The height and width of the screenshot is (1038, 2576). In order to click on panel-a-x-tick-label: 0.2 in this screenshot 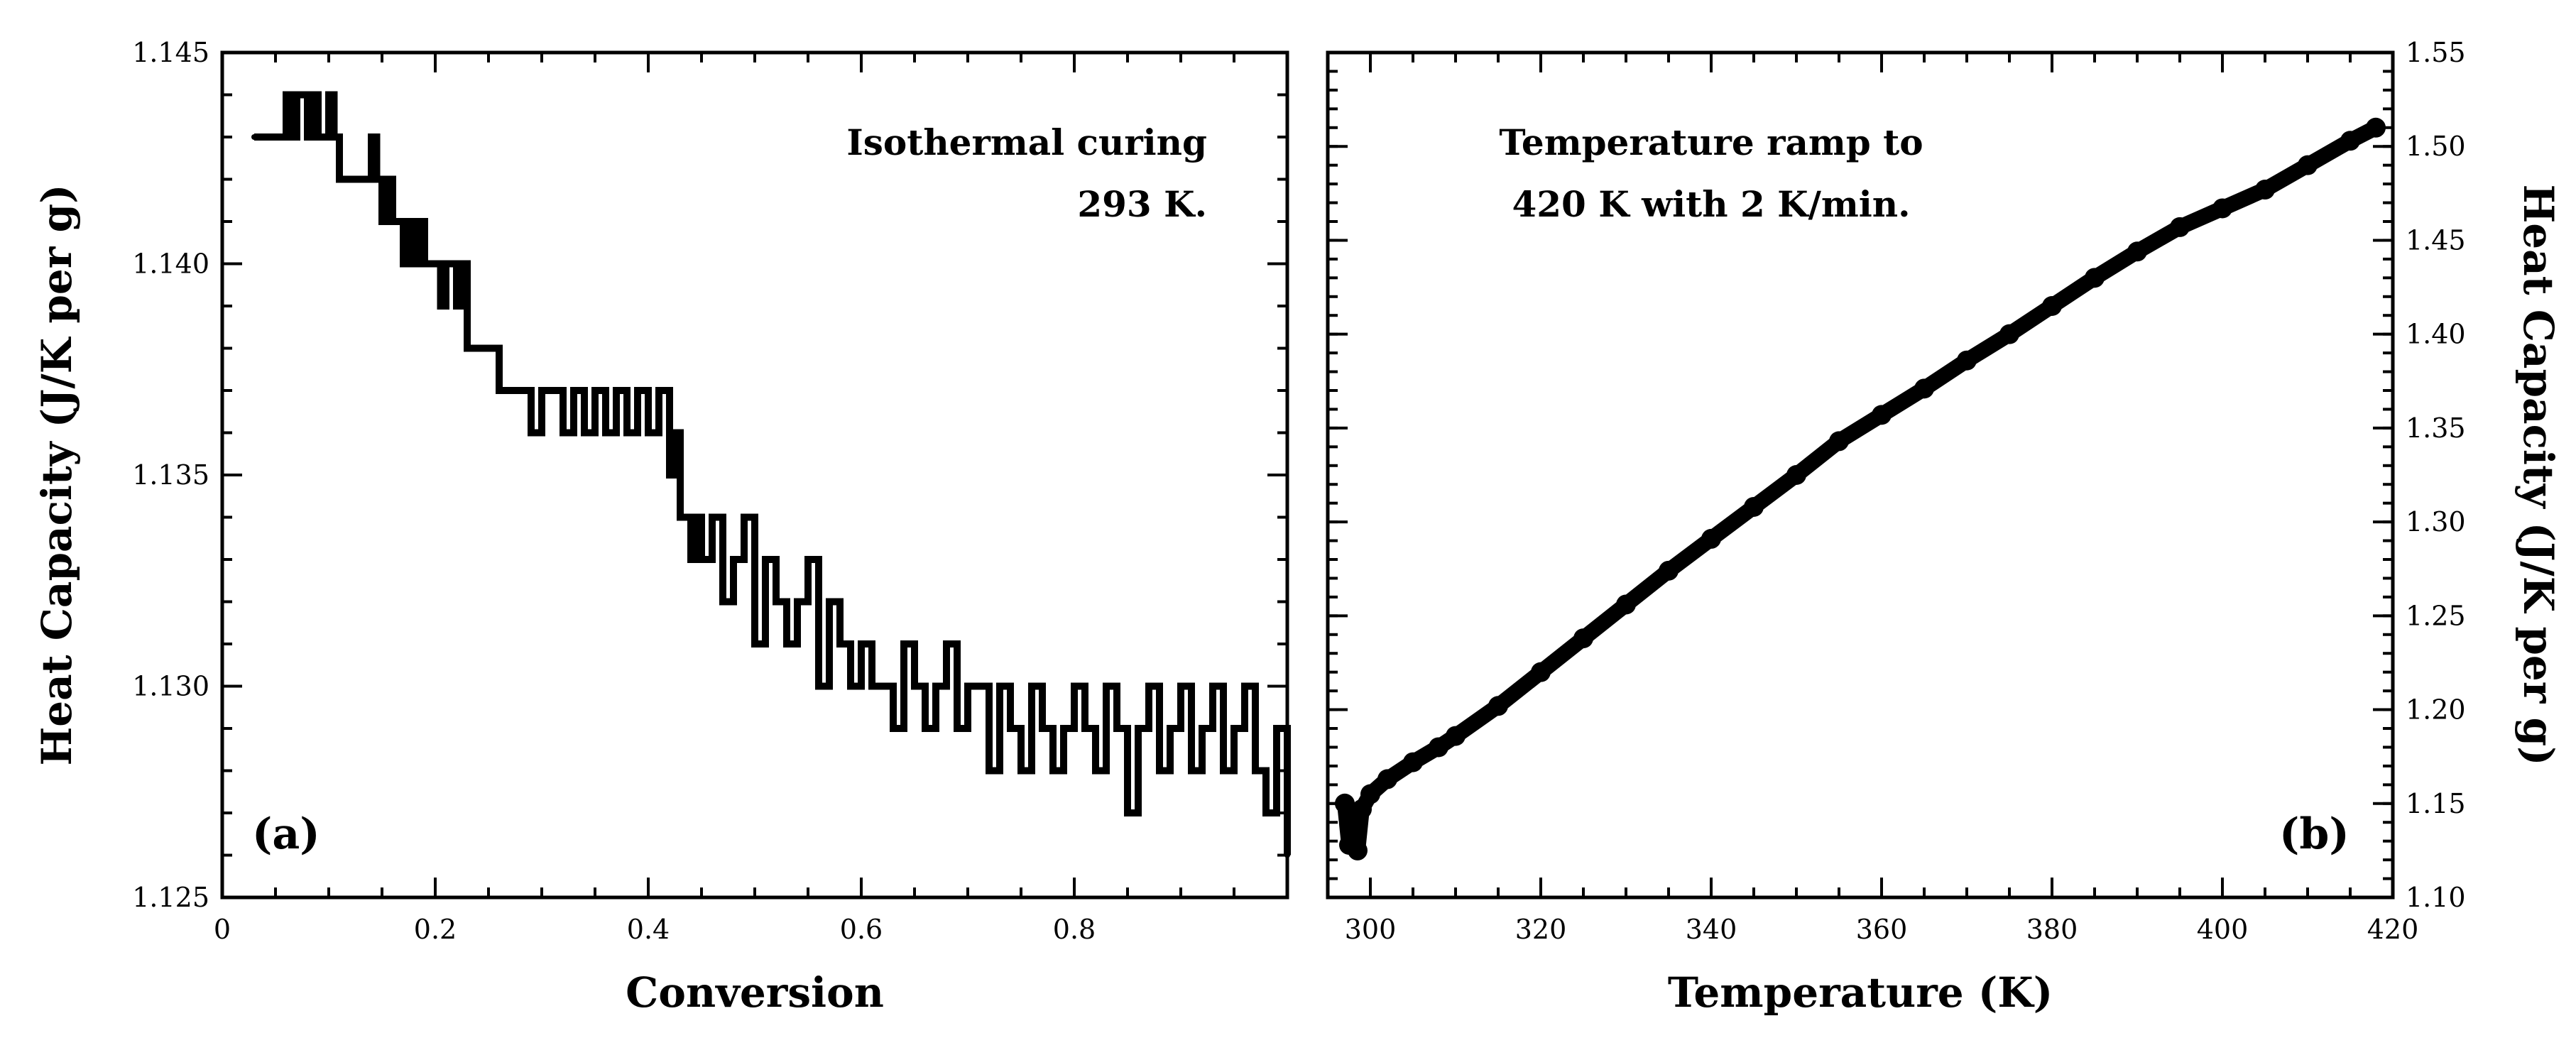, I will do `click(435, 929)`.